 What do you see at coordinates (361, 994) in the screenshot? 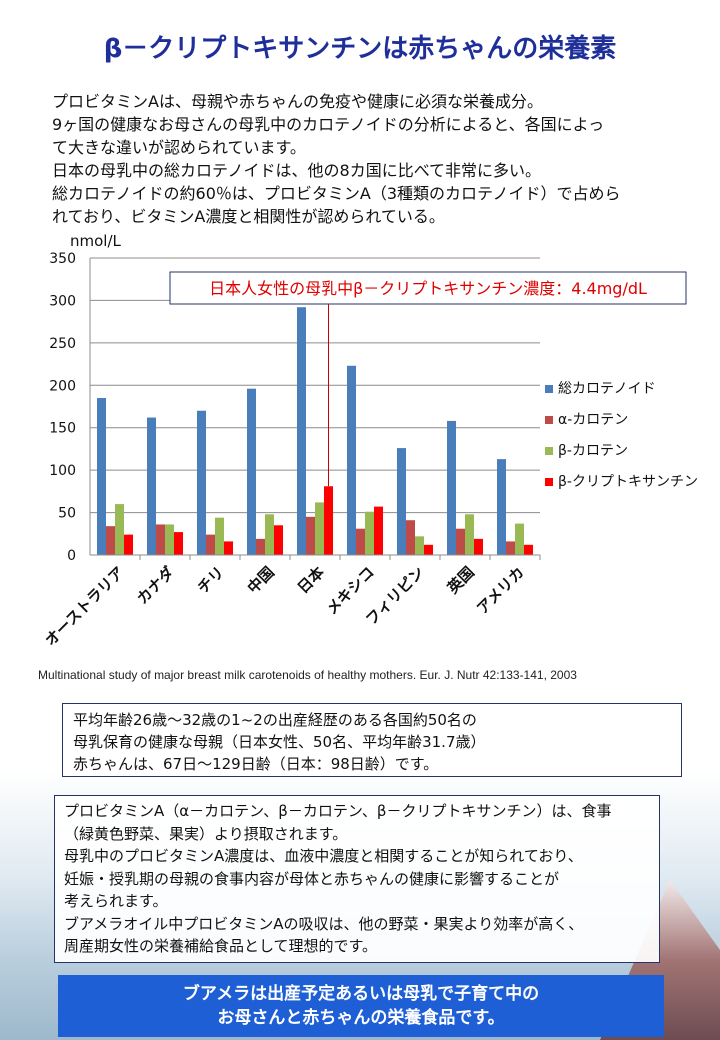
I see `banner-line: ブアメラは出産予定あるいは母乳で子育て中の` at bounding box center [361, 994].